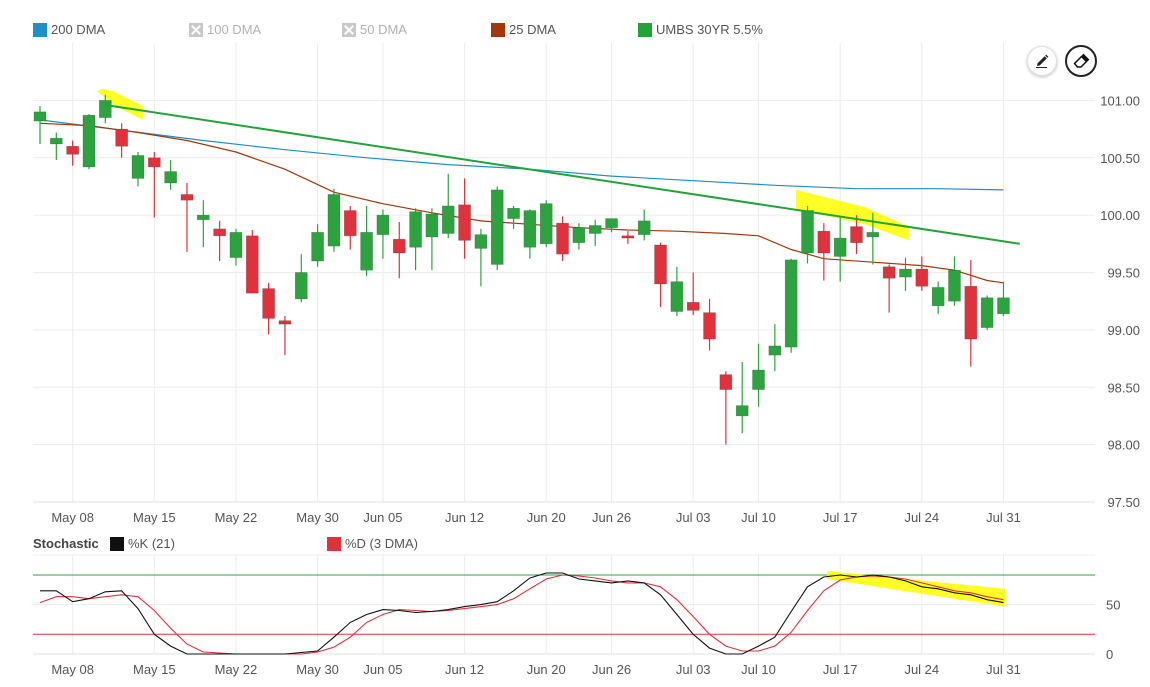 The width and height of the screenshot is (1150, 687). What do you see at coordinates (383, 29) in the screenshot?
I see `legend-label-50-dma: 50 DMA` at bounding box center [383, 29].